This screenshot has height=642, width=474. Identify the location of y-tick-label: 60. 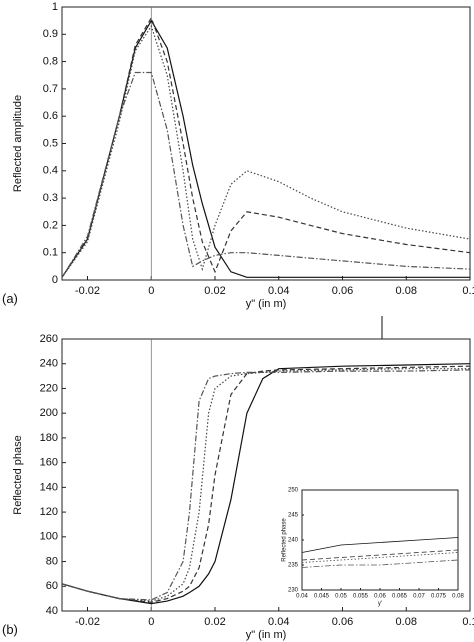
(52, 586).